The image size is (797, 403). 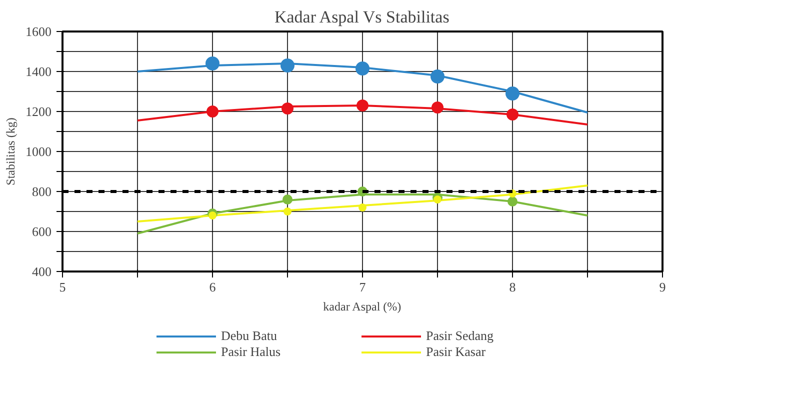 I want to click on legend-label: Debu Batu, so click(x=249, y=336).